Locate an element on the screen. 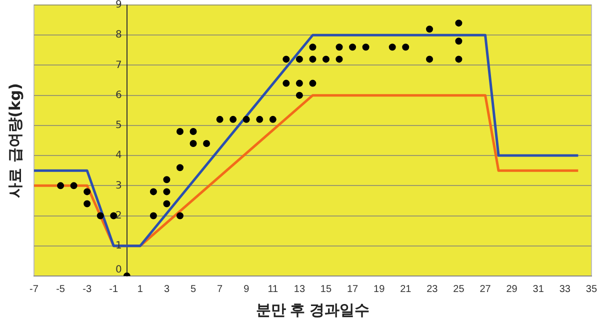 This screenshot has width=600, height=324. x-tick-label: 27 is located at coordinates (486, 289).